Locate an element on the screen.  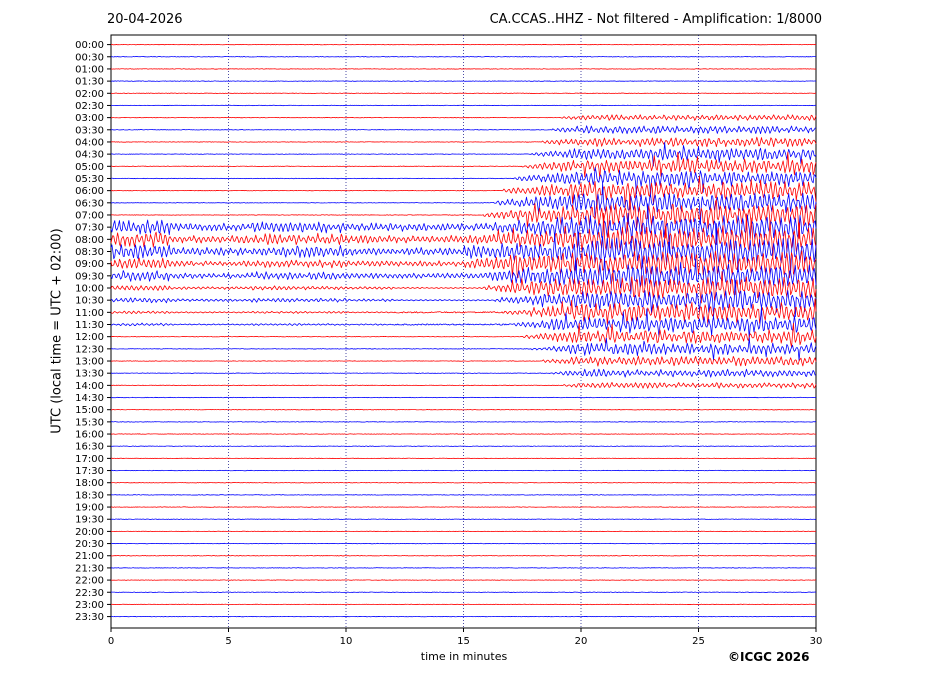
row-label: 14:00 is located at coordinates (89, 386).